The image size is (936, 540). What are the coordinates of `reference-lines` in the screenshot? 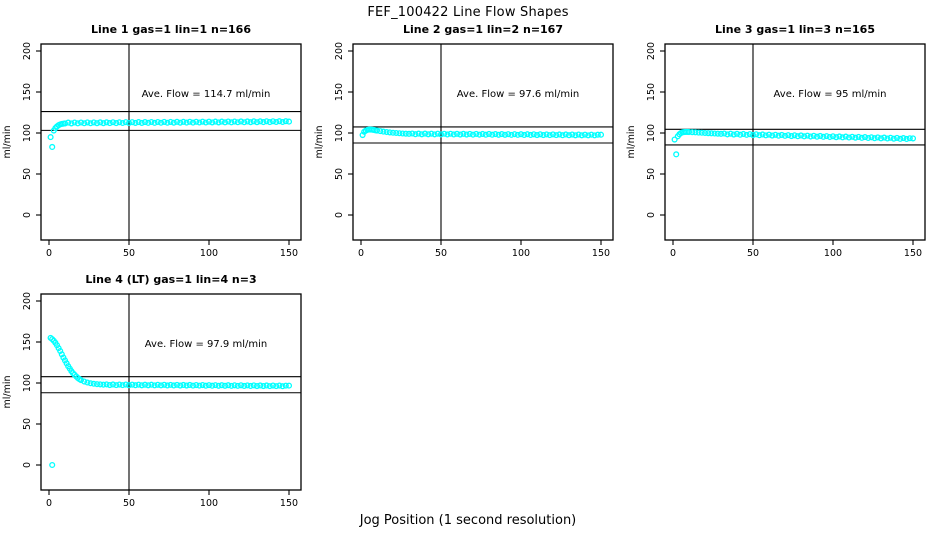 It's located at (171, 142).